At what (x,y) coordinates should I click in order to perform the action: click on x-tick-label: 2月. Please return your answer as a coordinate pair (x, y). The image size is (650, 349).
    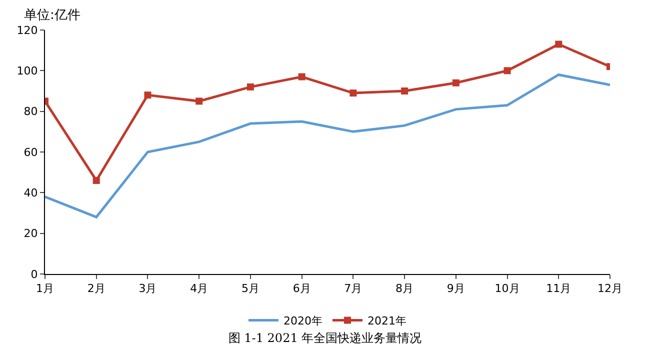
    Looking at the image, I should click on (96, 289).